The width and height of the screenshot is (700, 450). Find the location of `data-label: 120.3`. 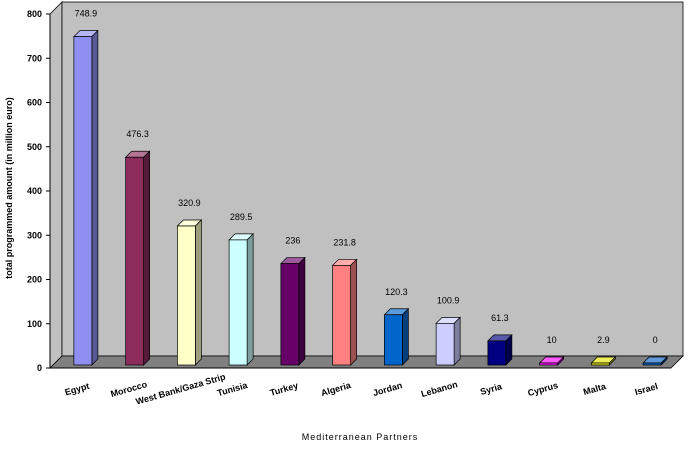

data-label: 120.3 is located at coordinates (396, 292).